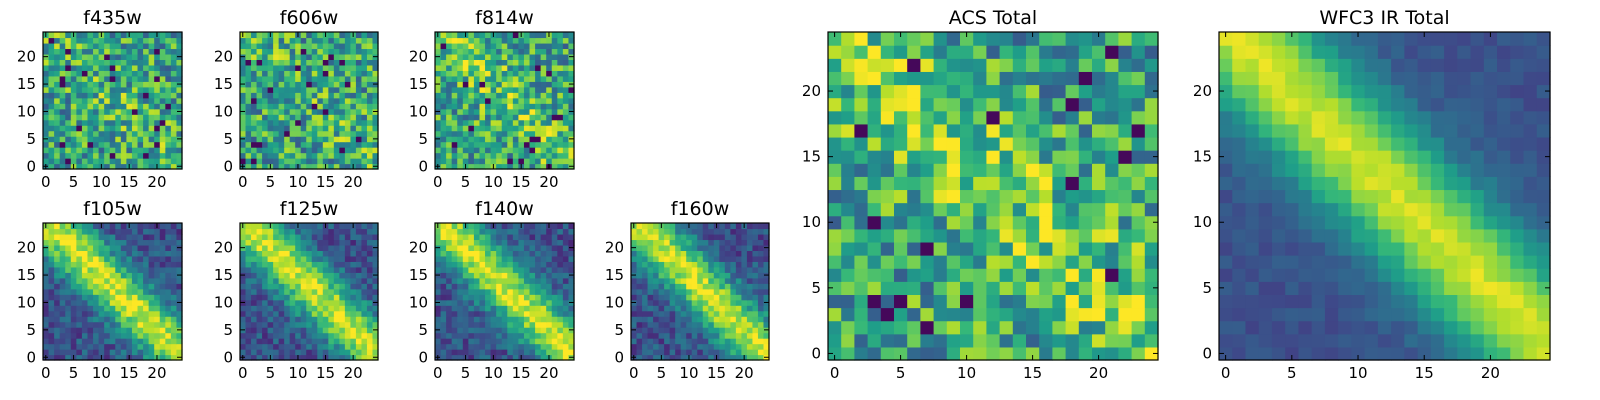 The image size is (1600, 400). Describe the element at coordinates (26, 111) in the screenshot. I see `y-tick-label: 10` at that location.